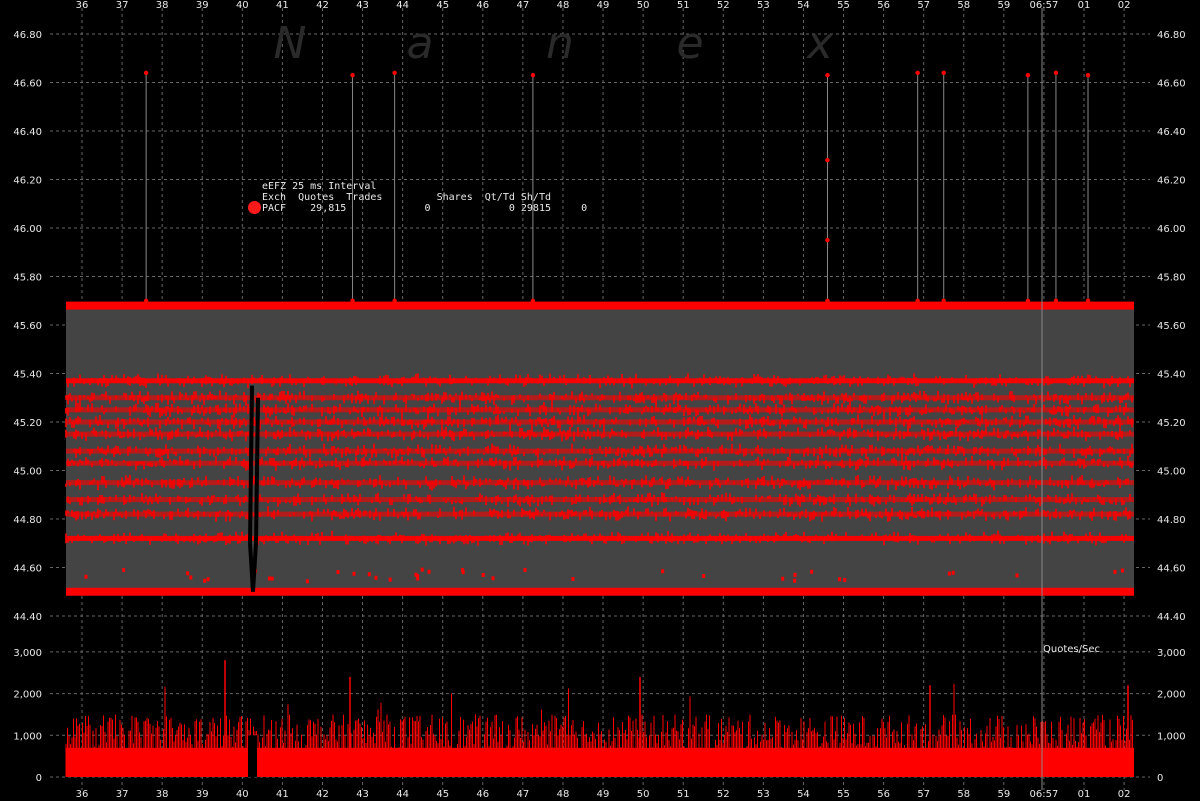 The image size is (1200, 801). Describe the element at coordinates (162, 794) in the screenshot. I see `x-tick-label-bottom: 38` at that location.